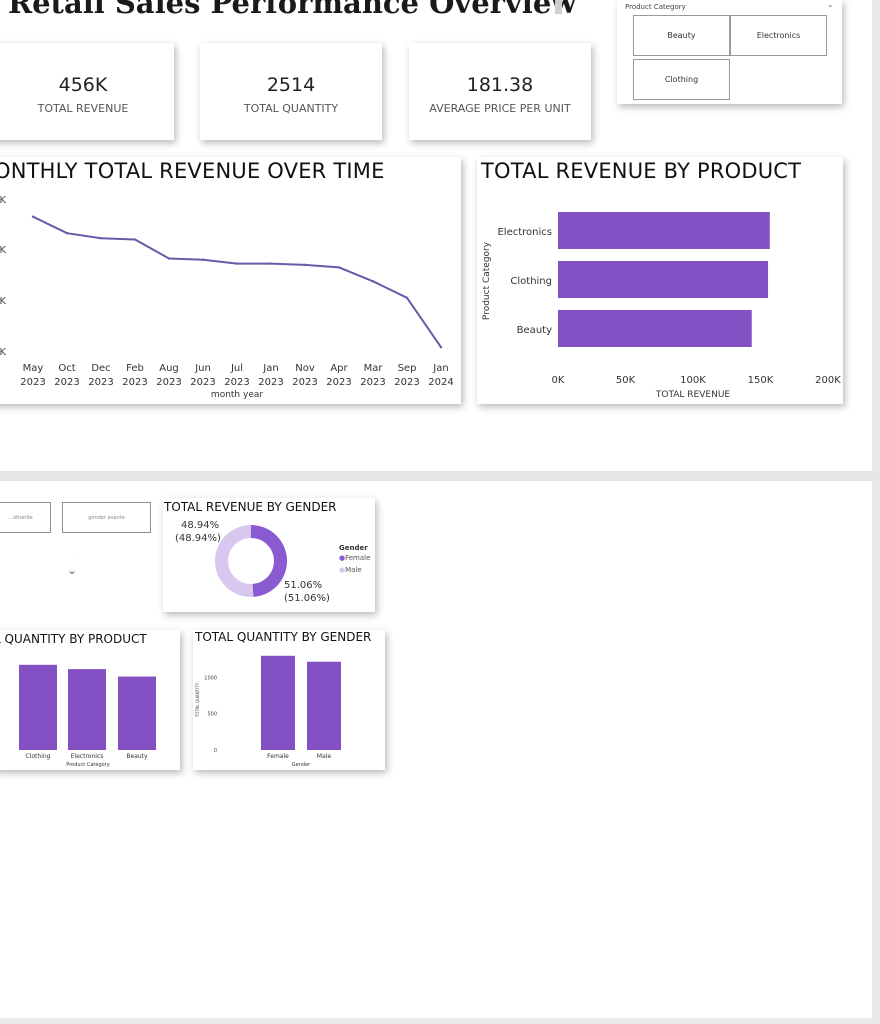  I want to click on kpi-card-total-quantity: 2514 TOTAL QUANTITY, so click(291, 91).